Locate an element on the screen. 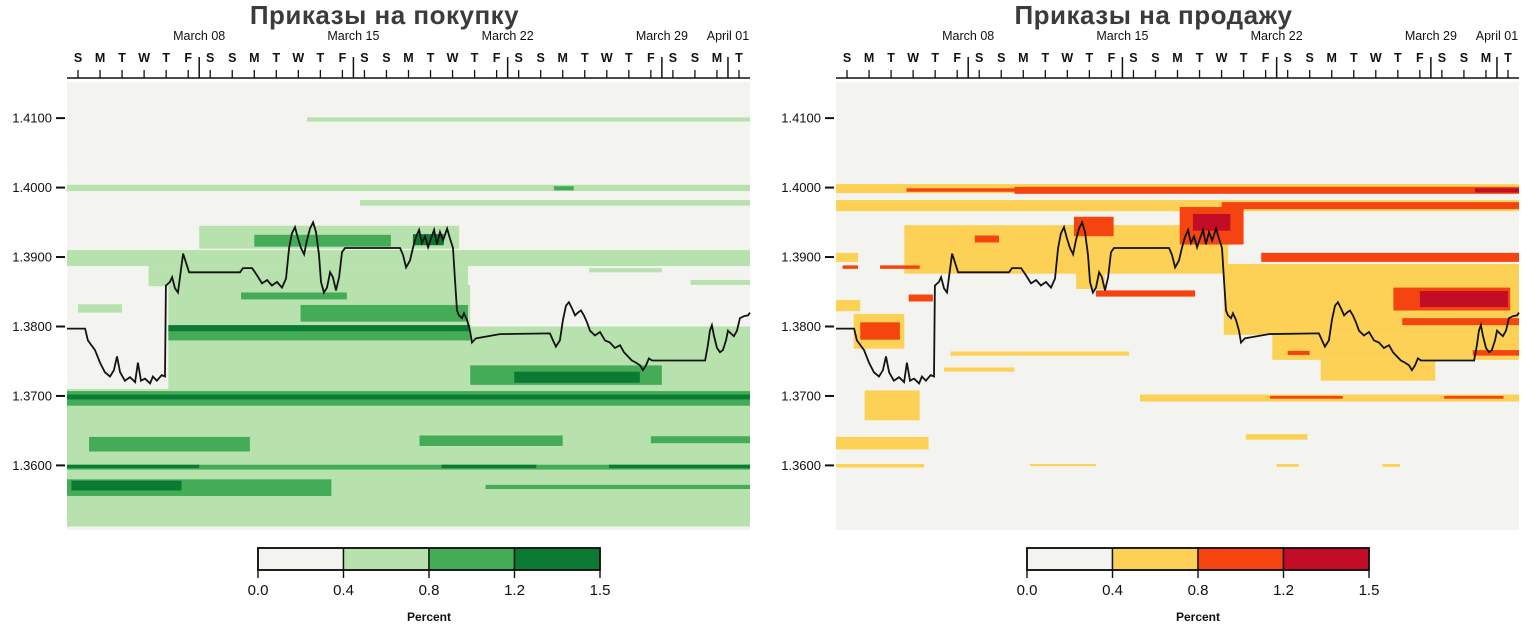 The image size is (1539, 635). y-tick-label: 1.3700 is located at coordinates (801, 395).